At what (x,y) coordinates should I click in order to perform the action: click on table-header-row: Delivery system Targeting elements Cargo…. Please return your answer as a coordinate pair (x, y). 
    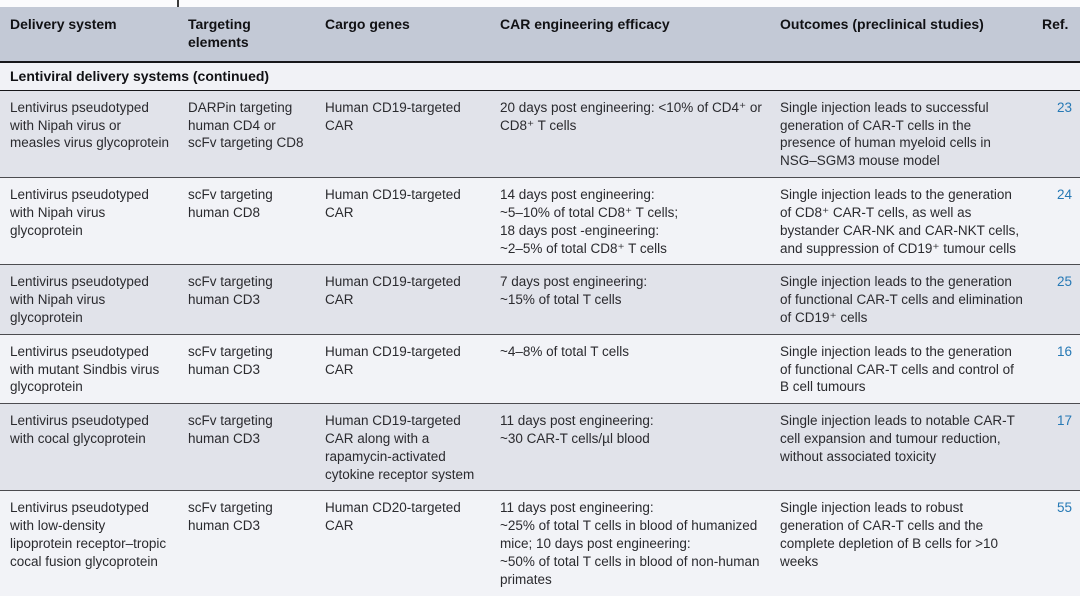
    Looking at the image, I should click on (540, 35).